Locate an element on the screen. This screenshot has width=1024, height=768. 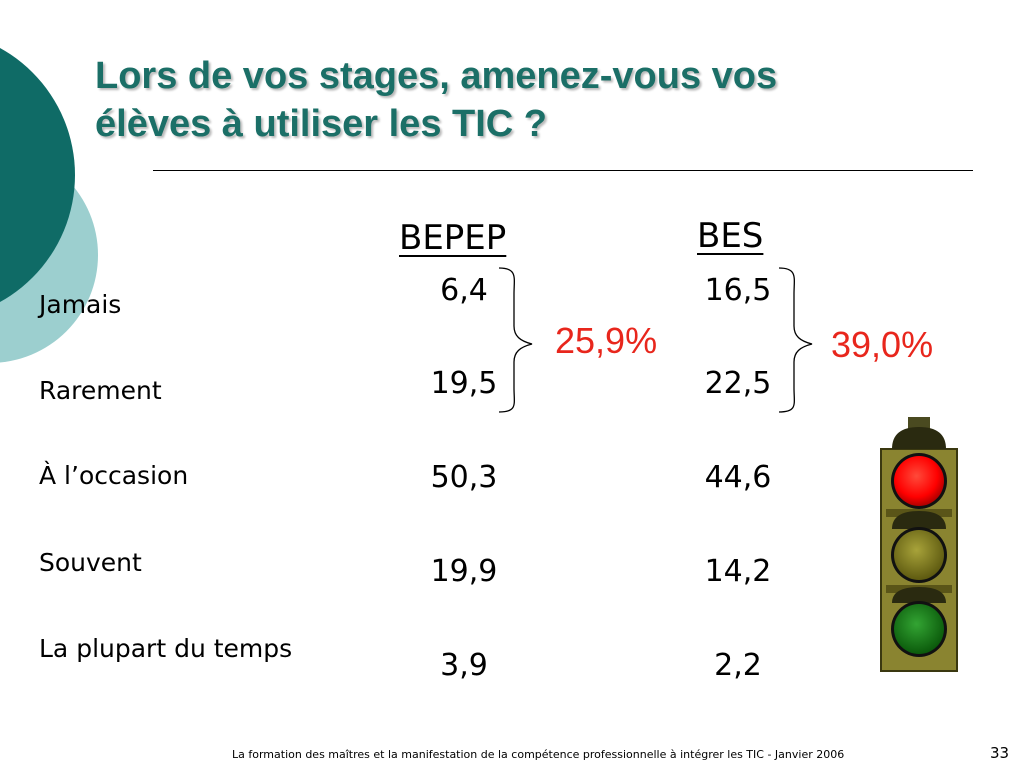
bepep-value-jamais: 6,4 is located at coordinates (464, 290).